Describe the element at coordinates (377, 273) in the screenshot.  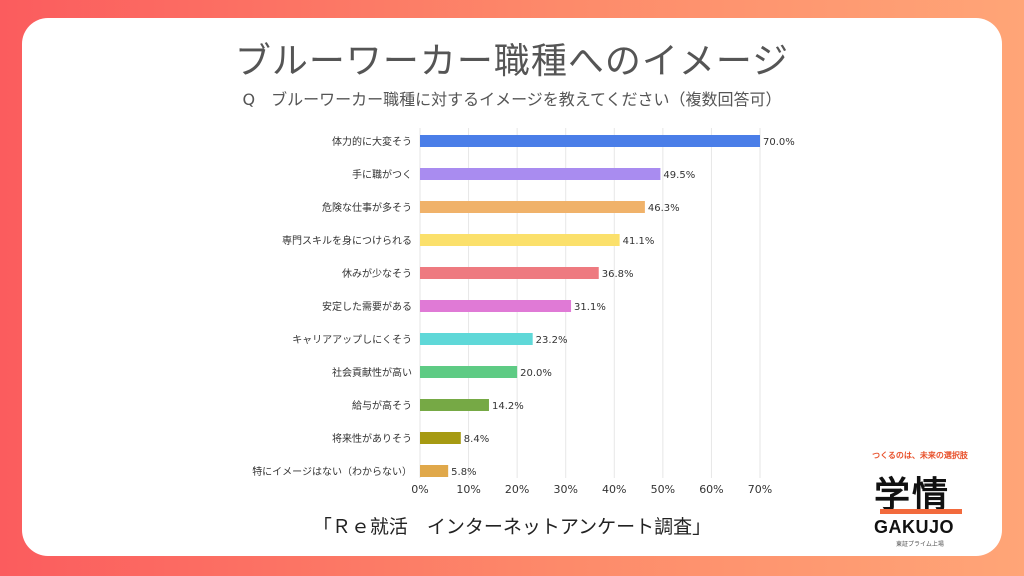
I see `category-label: 休みが少なそう` at that location.